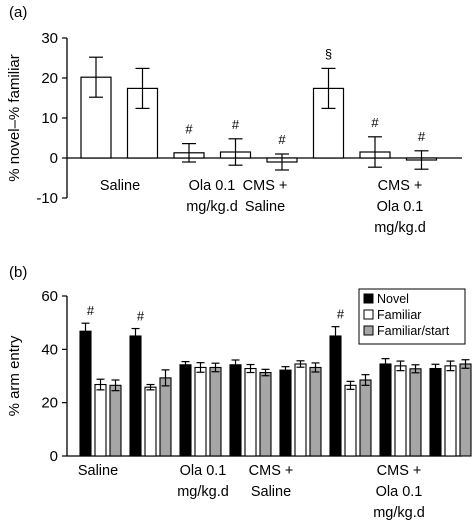  What do you see at coordinates (98, 471) in the screenshot?
I see `group-label-b-0-0: Saline` at bounding box center [98, 471].